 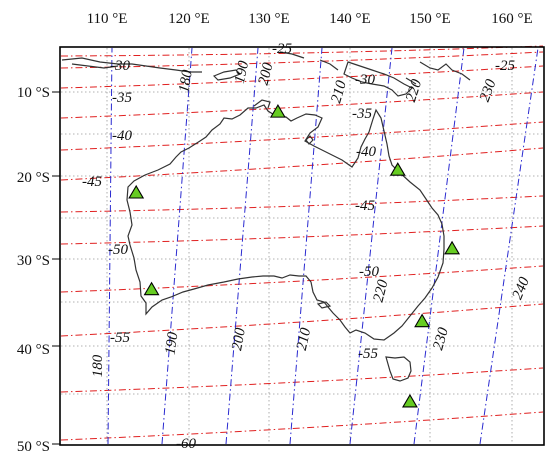 I want to click on lat-label-20: 20 °S, so click(x=33, y=178).